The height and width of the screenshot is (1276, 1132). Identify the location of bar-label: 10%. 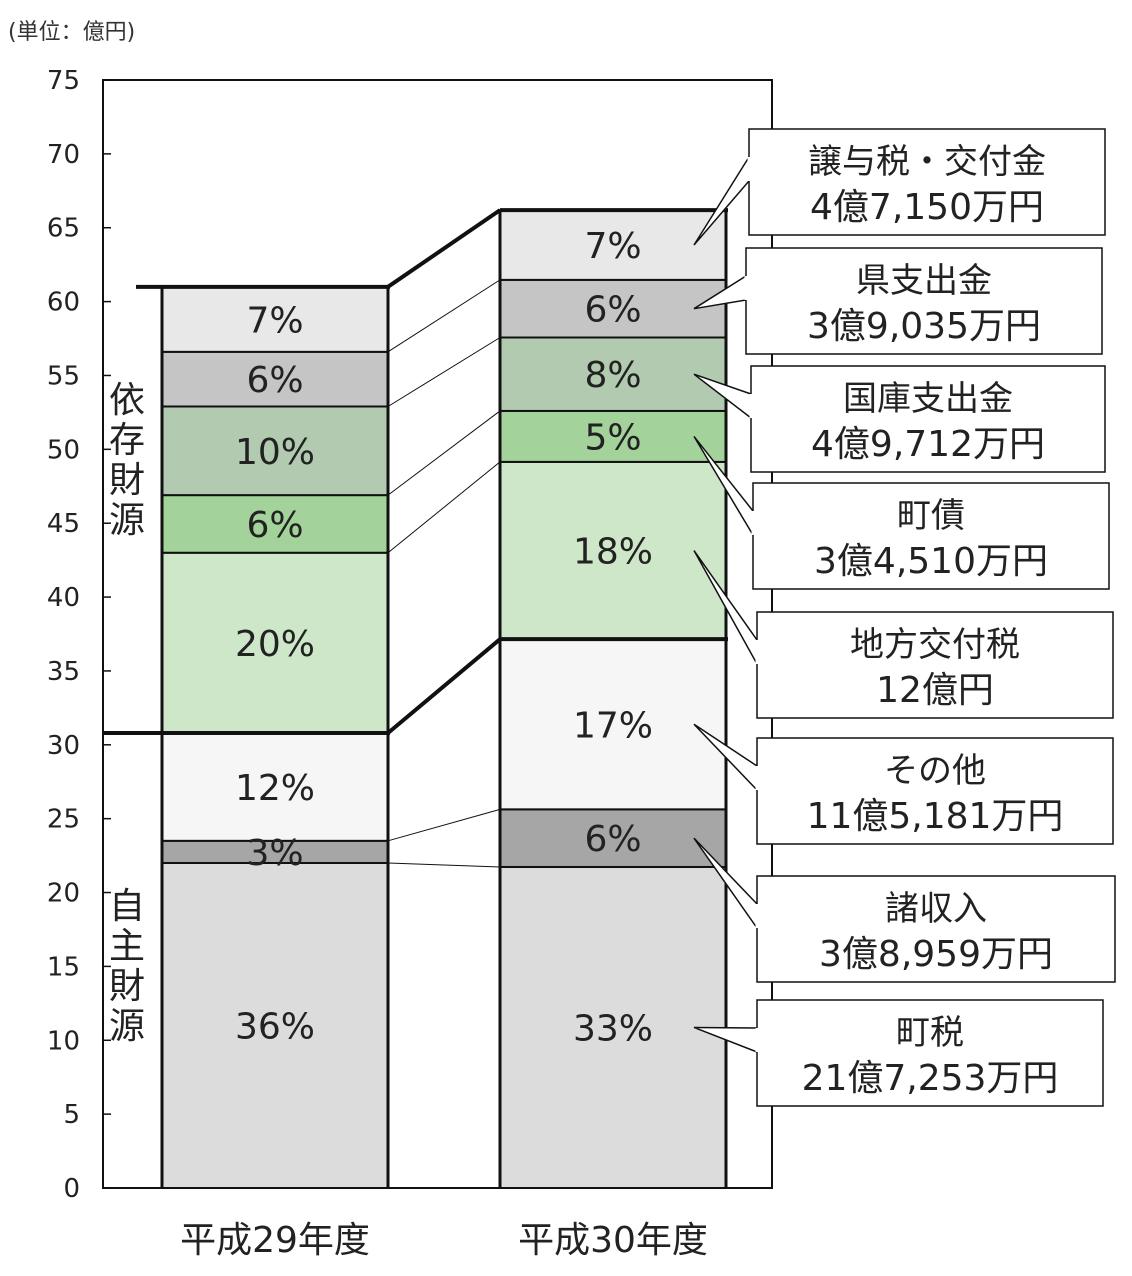
(275, 452).